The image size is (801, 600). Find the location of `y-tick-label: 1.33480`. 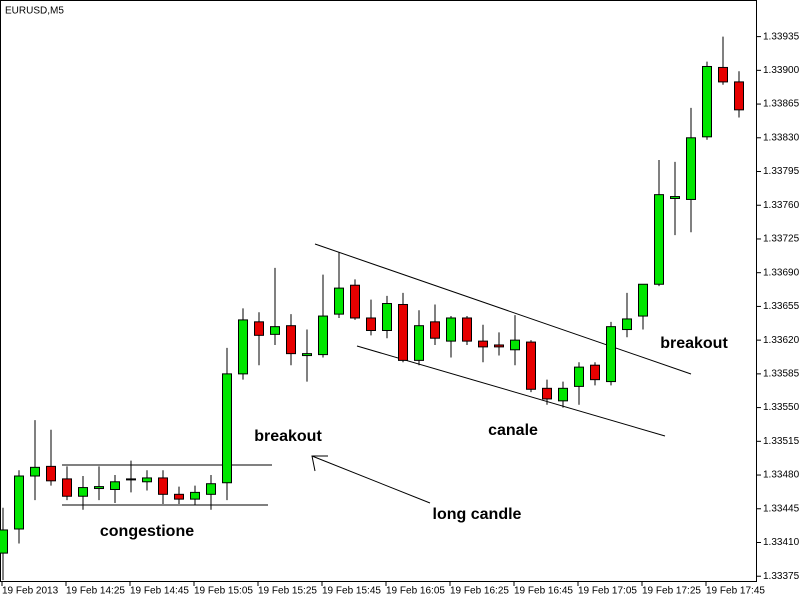

y-tick-label: 1.33480 is located at coordinates (781, 475).